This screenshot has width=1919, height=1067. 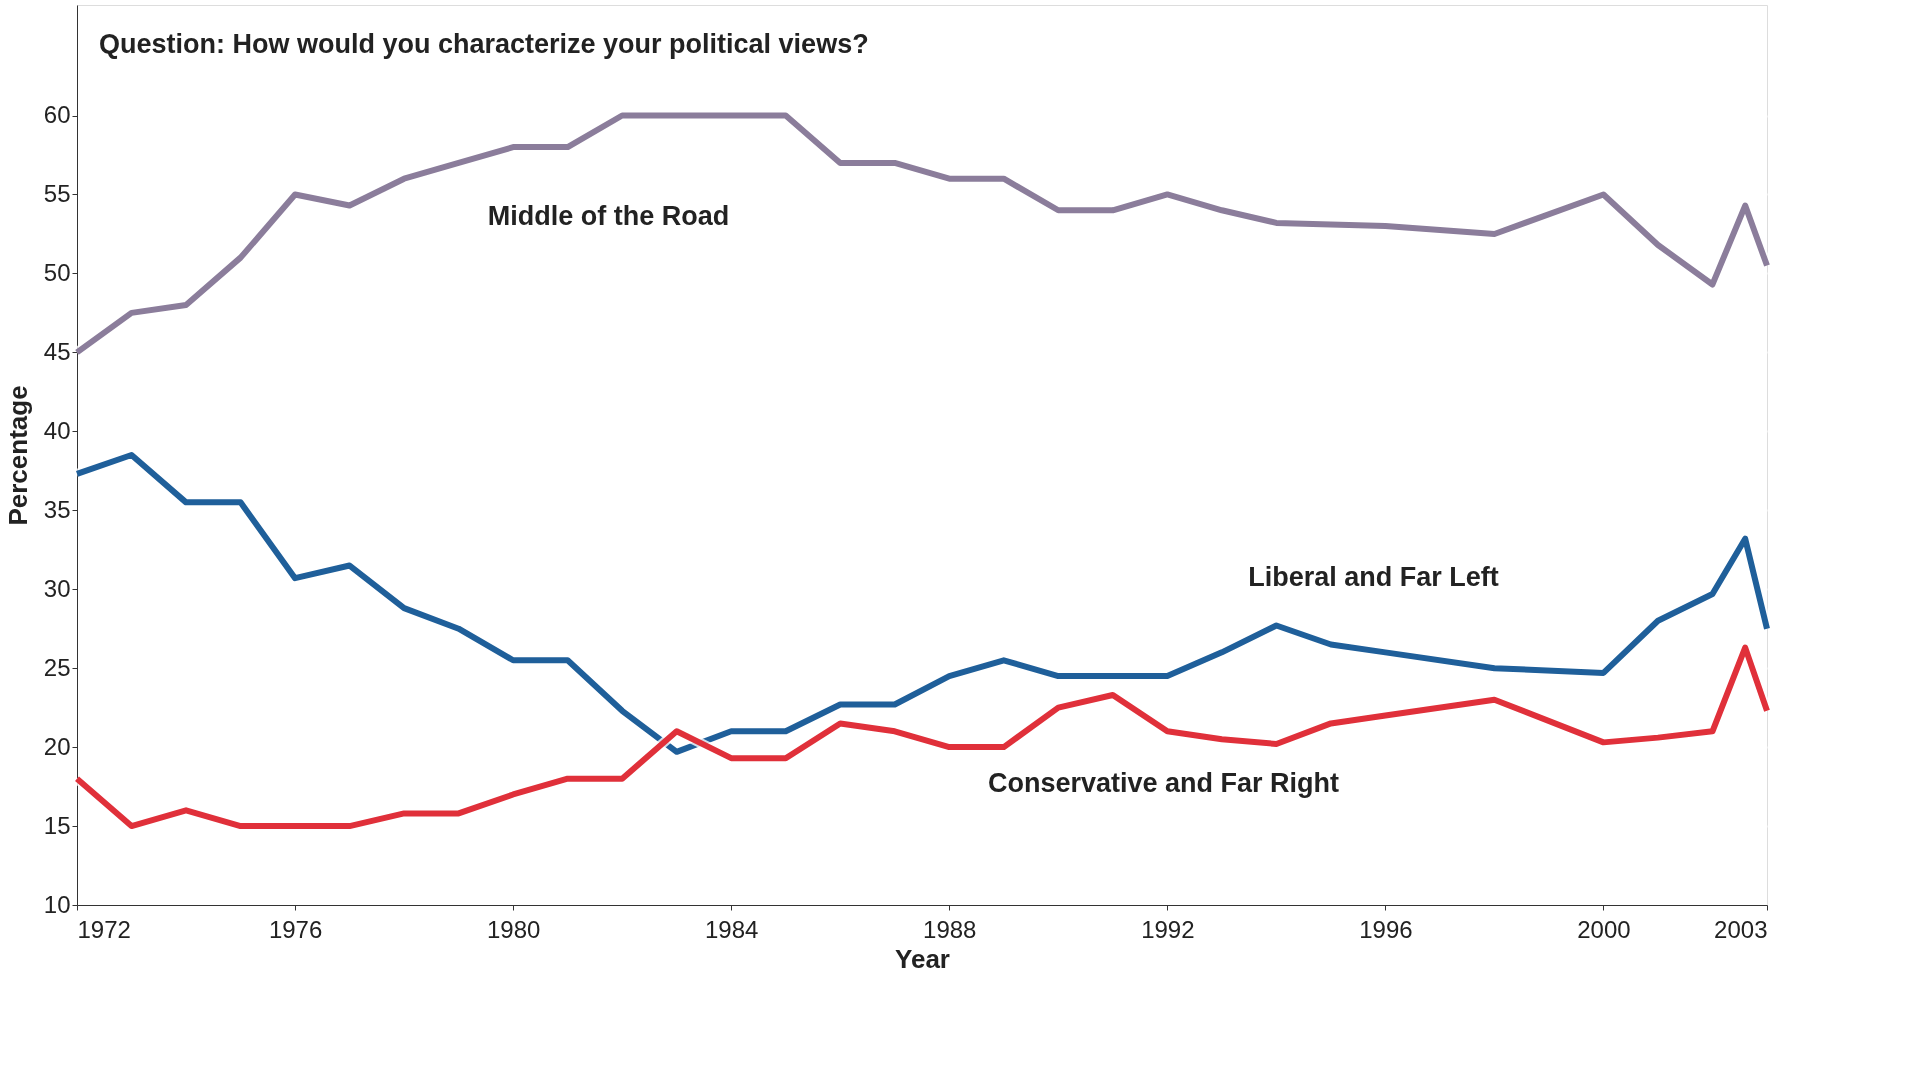 What do you see at coordinates (1386, 929) in the screenshot?
I see `x-tick-label: 1996` at bounding box center [1386, 929].